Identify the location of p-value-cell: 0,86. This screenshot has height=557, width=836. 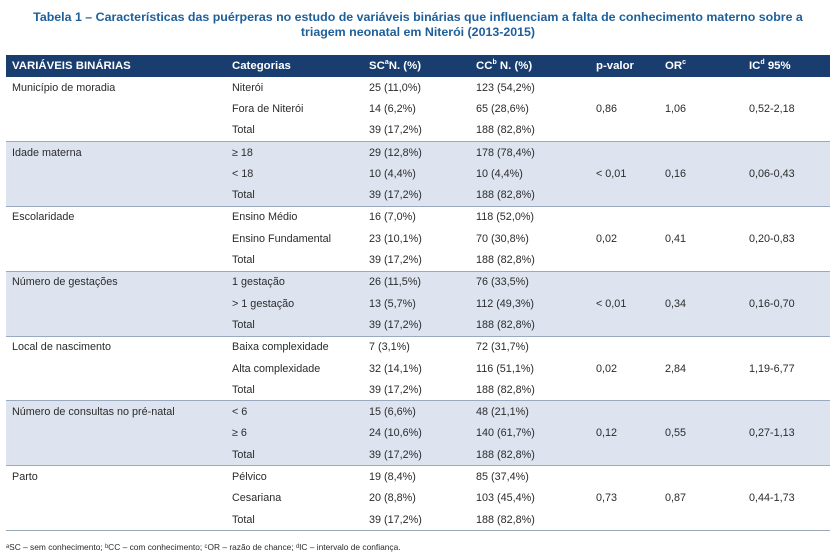
(607, 108).